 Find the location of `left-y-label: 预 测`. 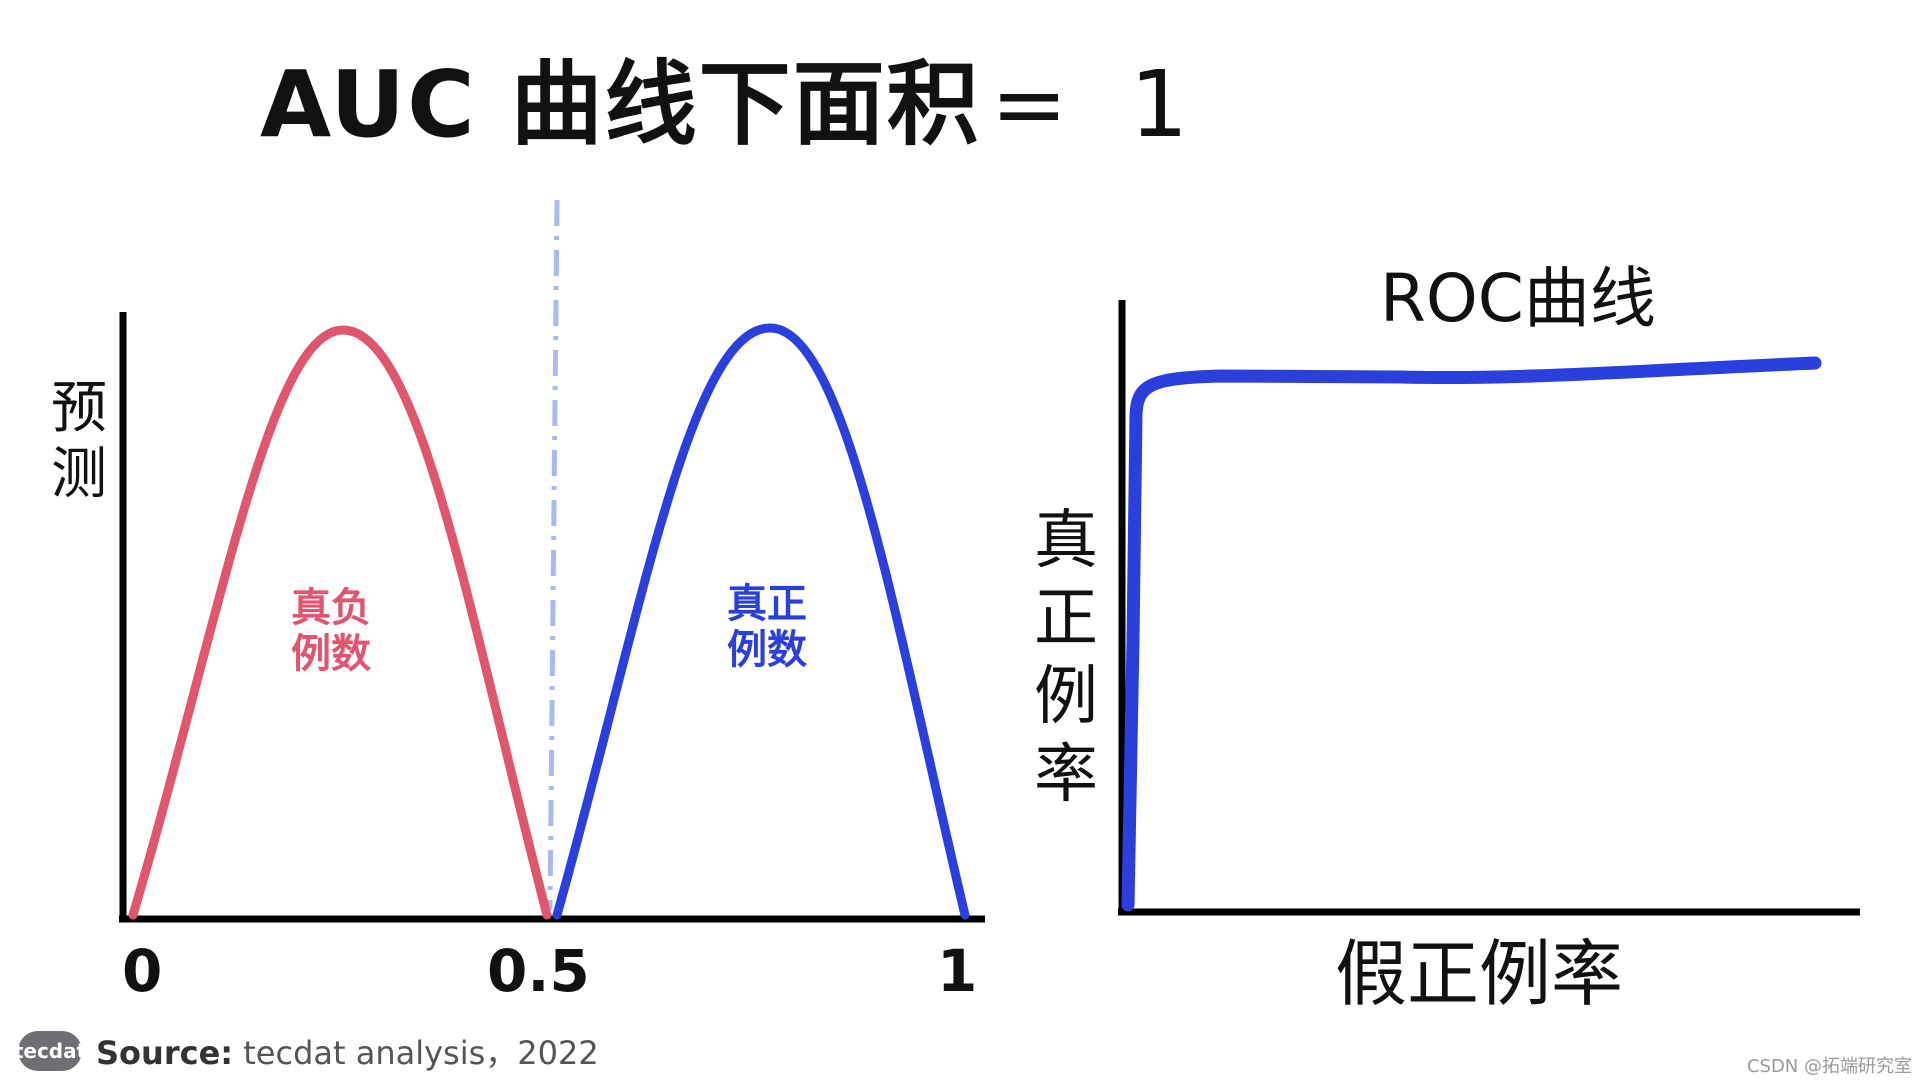

left-y-label: 预 测 is located at coordinates (79, 442).